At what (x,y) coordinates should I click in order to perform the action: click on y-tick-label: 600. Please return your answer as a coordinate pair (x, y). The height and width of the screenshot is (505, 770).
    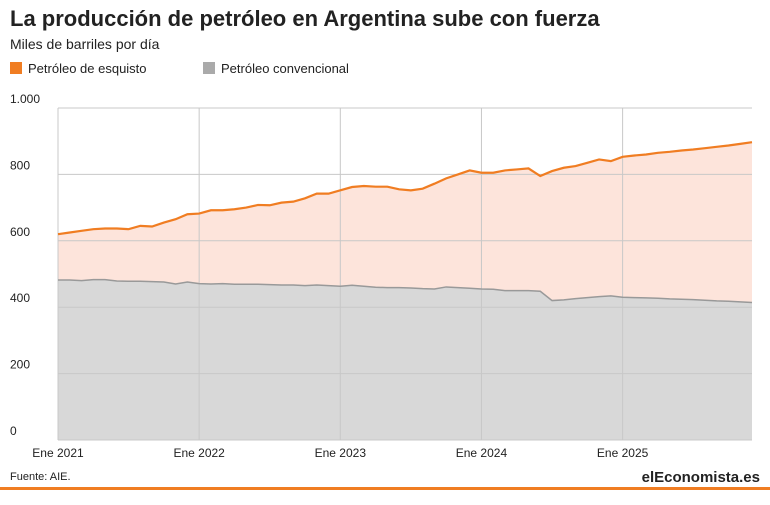
    Looking at the image, I should click on (20, 232).